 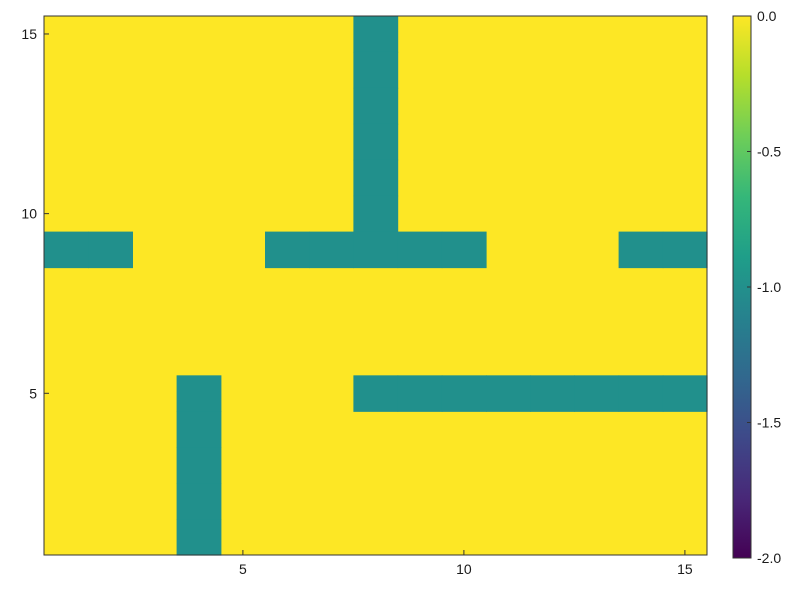 What do you see at coordinates (29, 214) in the screenshot?
I see `y-tick-label: 10` at bounding box center [29, 214].